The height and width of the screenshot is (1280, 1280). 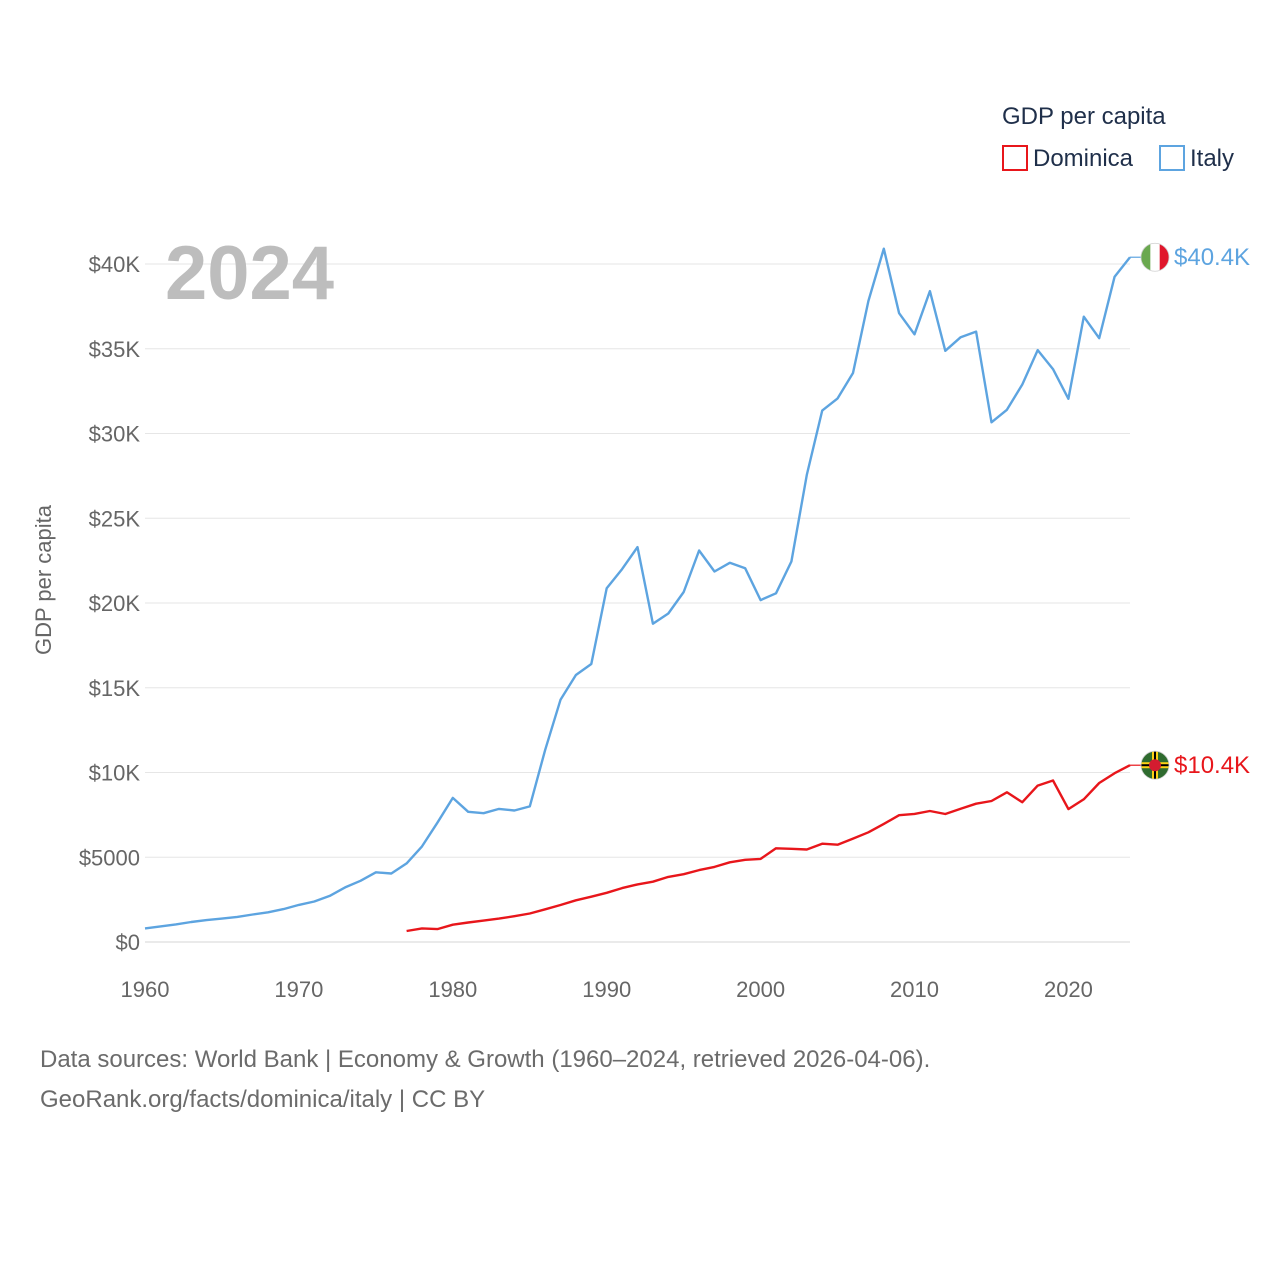 What do you see at coordinates (109, 857) in the screenshot?
I see `y-tick-label: $5000` at bounding box center [109, 857].